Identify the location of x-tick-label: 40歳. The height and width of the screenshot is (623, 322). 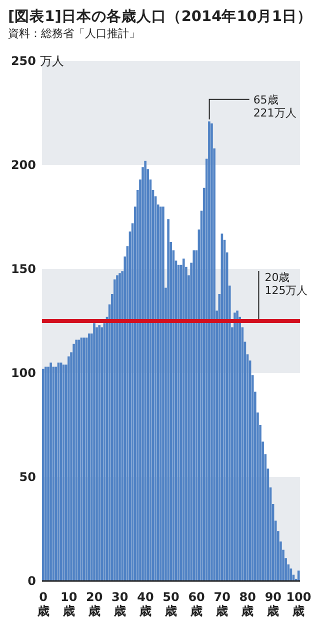
(145, 604).